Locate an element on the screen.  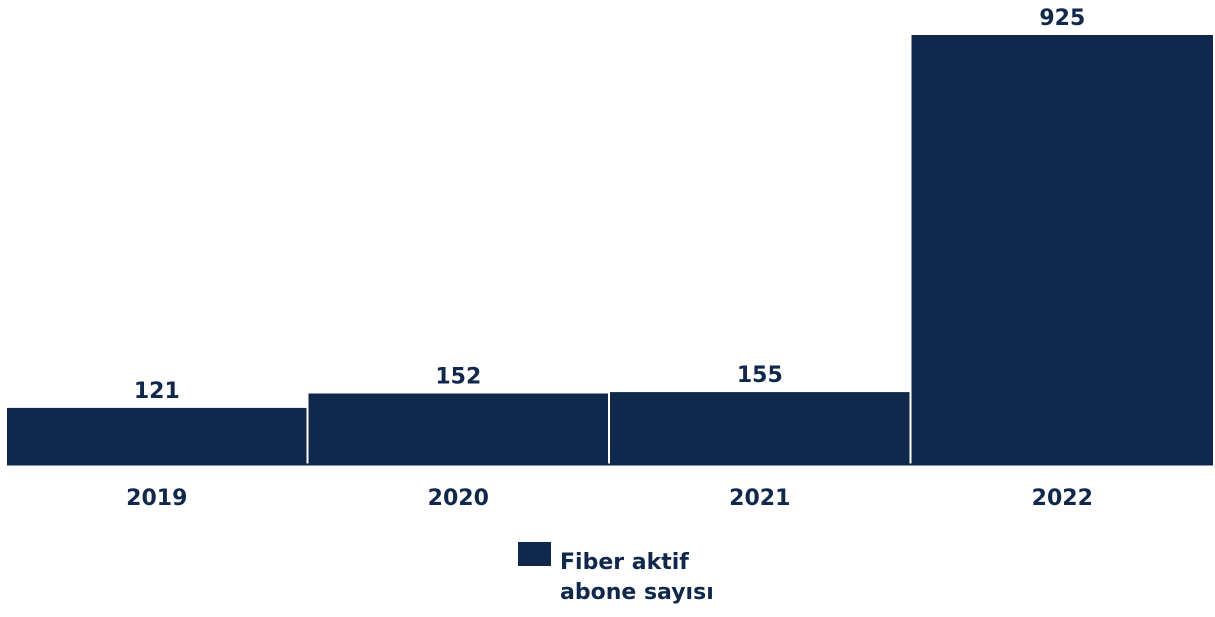
legend-label: Fiber aktif abone sayısı is located at coordinates (637, 577).